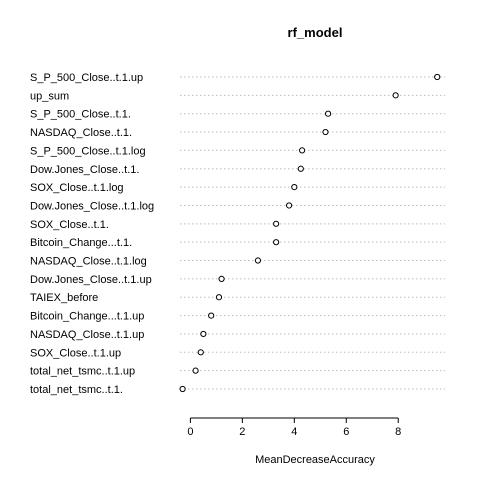 This screenshot has height=480, width=480. What do you see at coordinates (242, 432) in the screenshot?
I see `x-tick-label: 2` at bounding box center [242, 432].